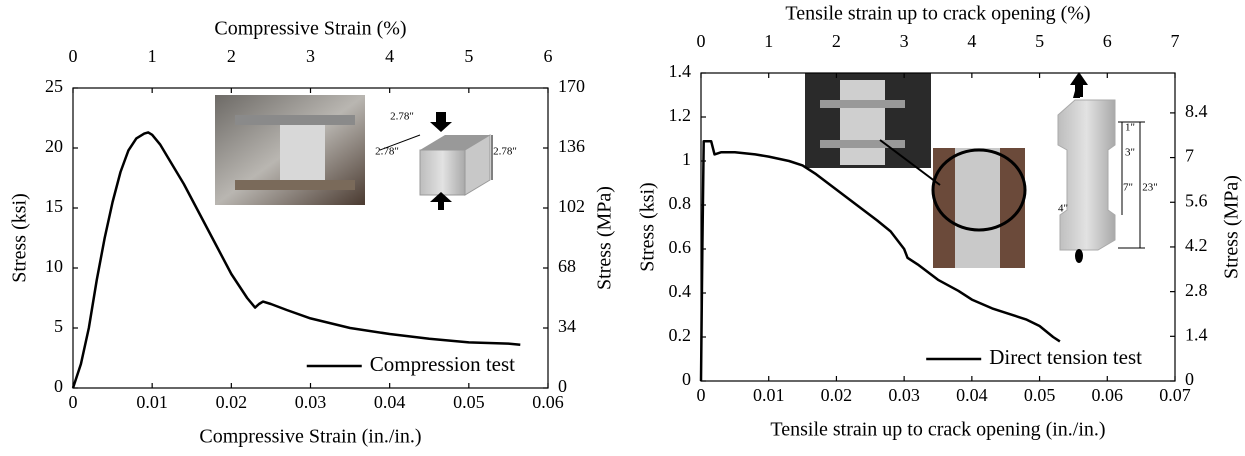 The image size is (1245, 456). Describe the element at coordinates (567, 266) in the screenshot. I see `y2-tick-label: 68` at that location.